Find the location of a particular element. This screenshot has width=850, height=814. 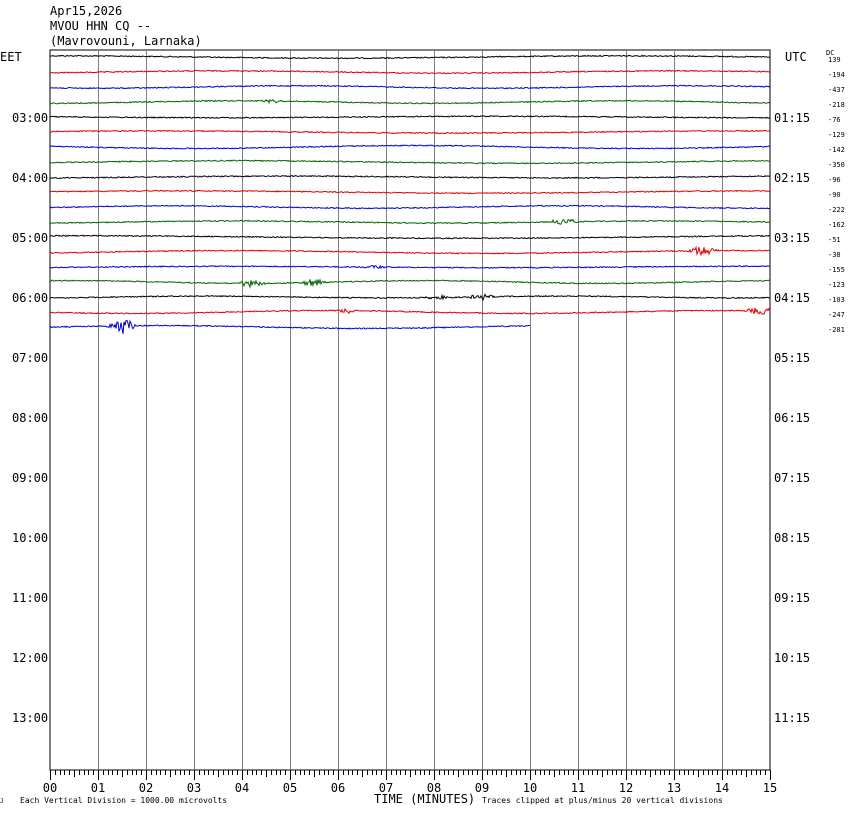

x-tick-label: 04 is located at coordinates (242, 788).